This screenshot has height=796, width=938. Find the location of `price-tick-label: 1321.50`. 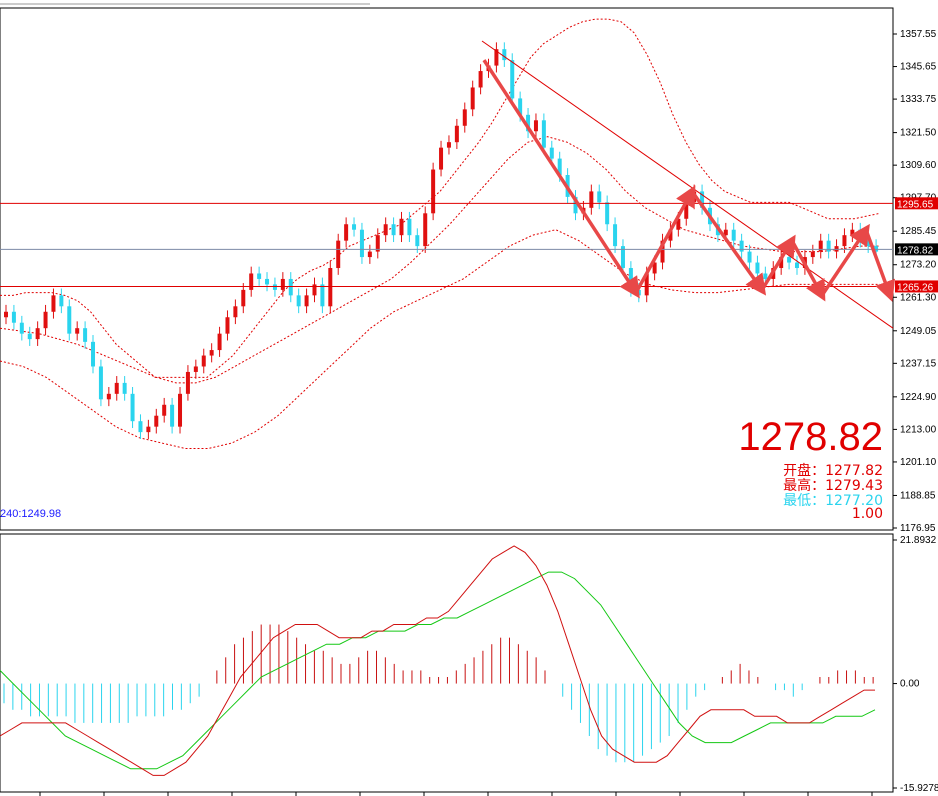

price-tick-label: 1321.50 is located at coordinates (918, 133).